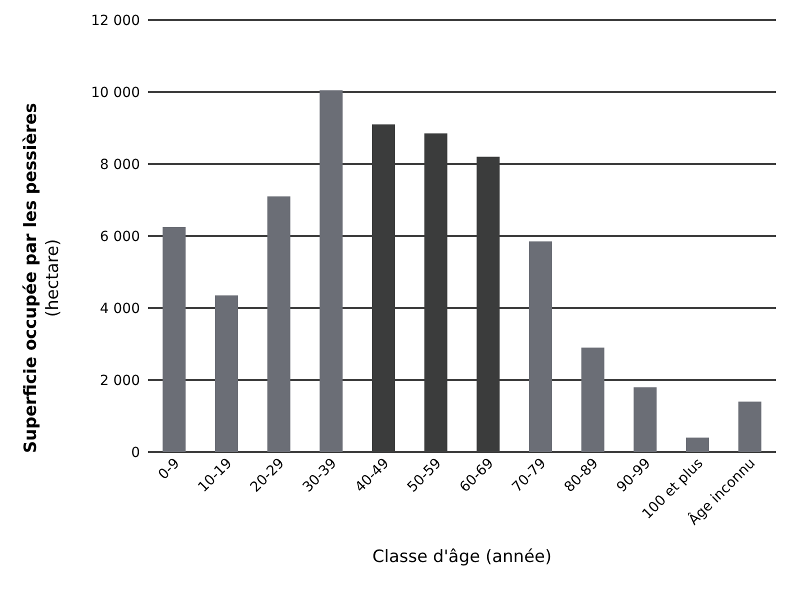  Describe the element at coordinates (120, 236) in the screenshot. I see `y-tick-label: 6 000` at that location.